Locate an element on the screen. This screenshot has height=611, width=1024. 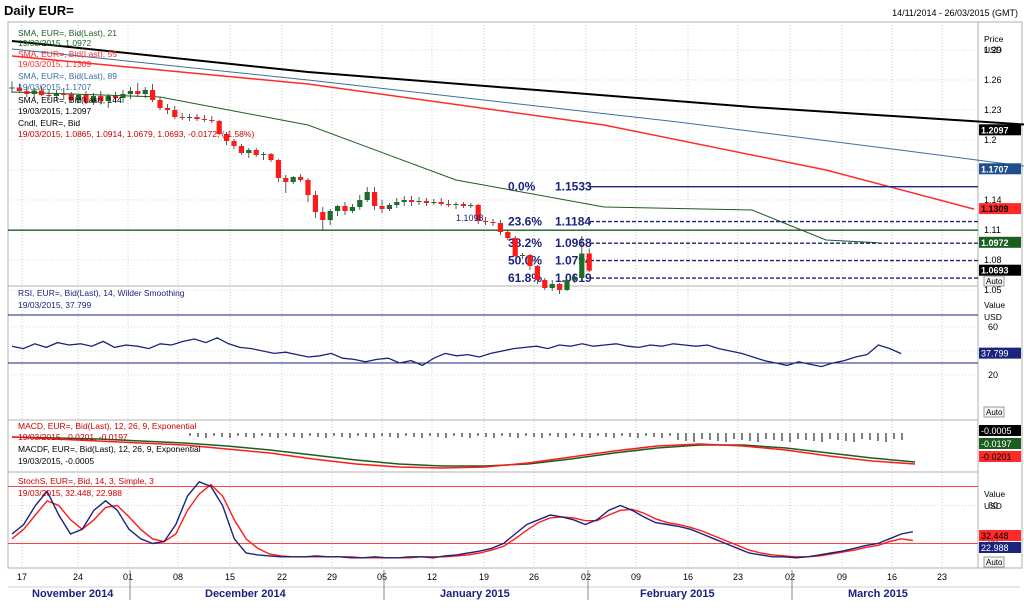
rsi-tag is located at coordinates (1000, 353).